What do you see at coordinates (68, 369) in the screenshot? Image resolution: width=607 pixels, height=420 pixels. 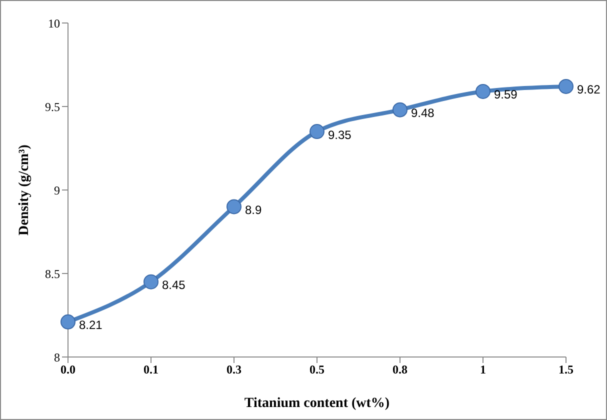 I see `x-tick-label: 0.0` at bounding box center [68, 369].